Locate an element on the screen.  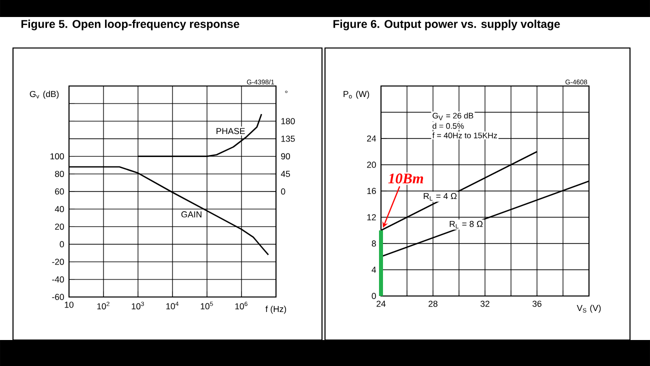
y-tick-label: 4 is located at coordinates (374, 269).